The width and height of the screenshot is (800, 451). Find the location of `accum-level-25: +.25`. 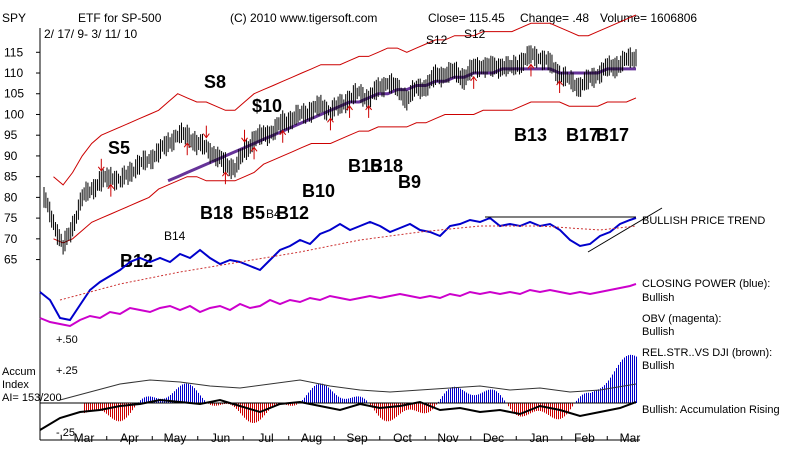

accum-level-25: +.25 is located at coordinates (67, 371).